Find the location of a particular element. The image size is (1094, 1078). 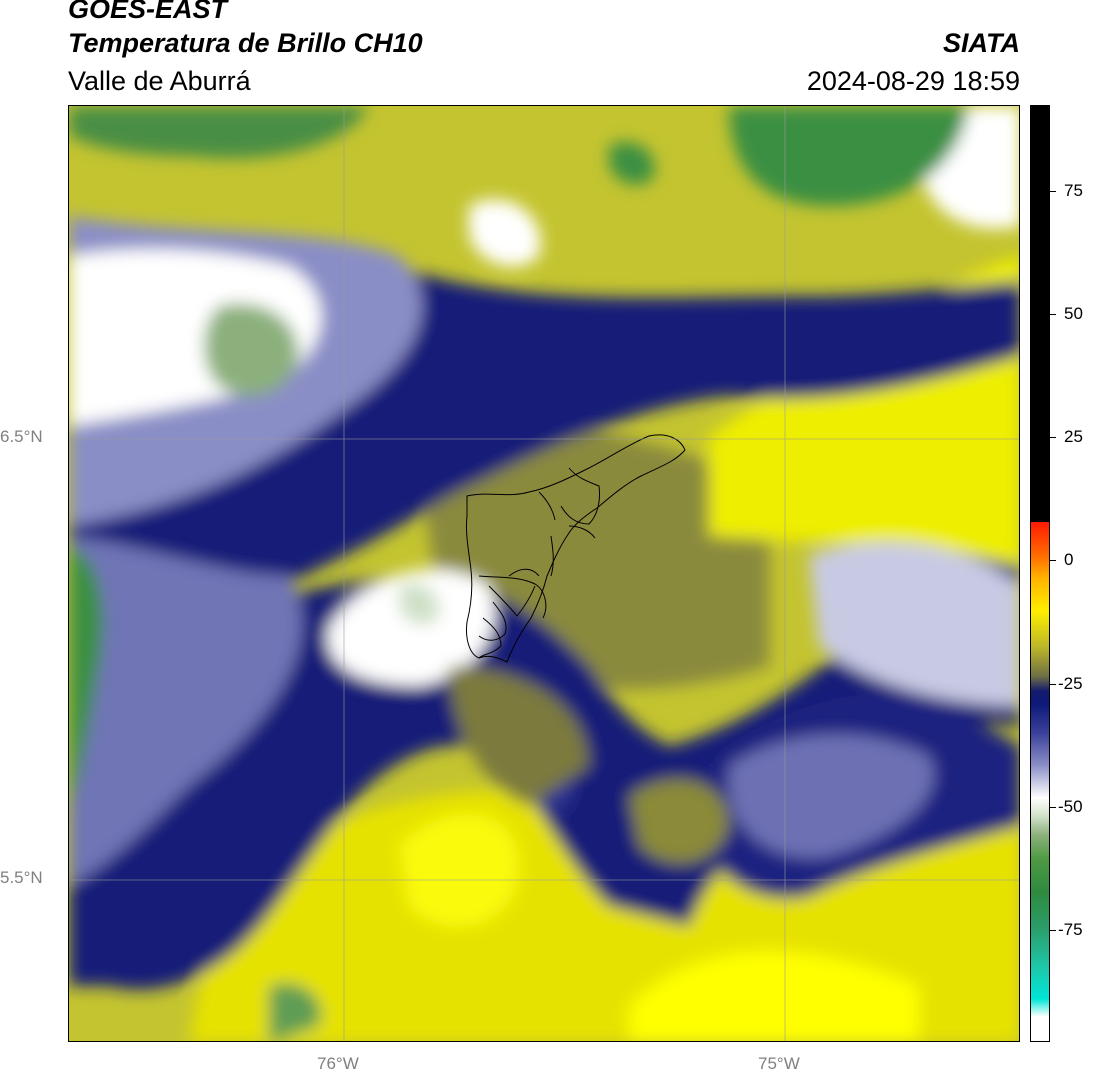

colorbar is located at coordinates (1040, 573).